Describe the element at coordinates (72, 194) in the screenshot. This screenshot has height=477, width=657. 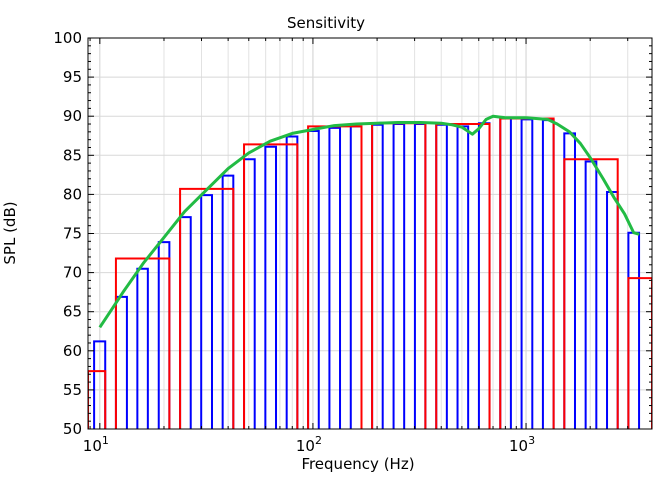
I see `y-tick-label: 80` at that location.